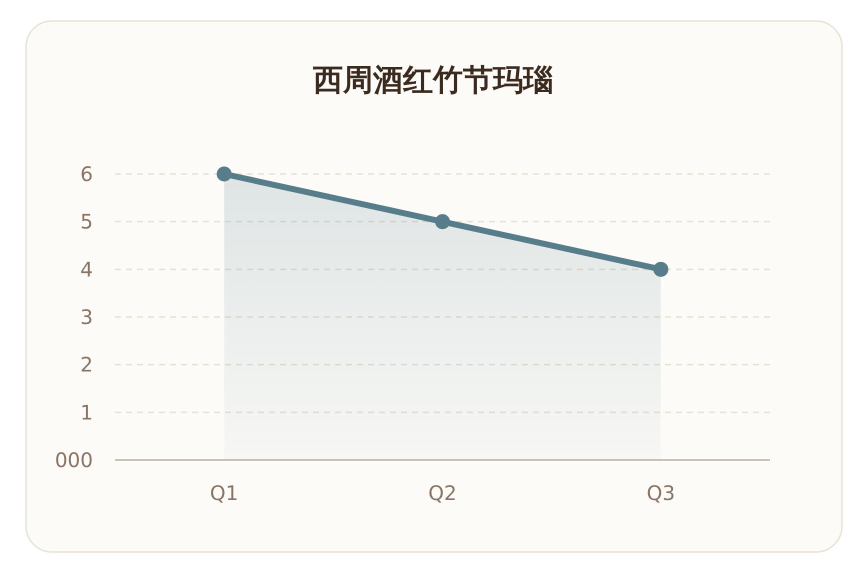 The image size is (865, 573). What do you see at coordinates (86, 412) in the screenshot?
I see `y-tick-label: 1` at bounding box center [86, 412].